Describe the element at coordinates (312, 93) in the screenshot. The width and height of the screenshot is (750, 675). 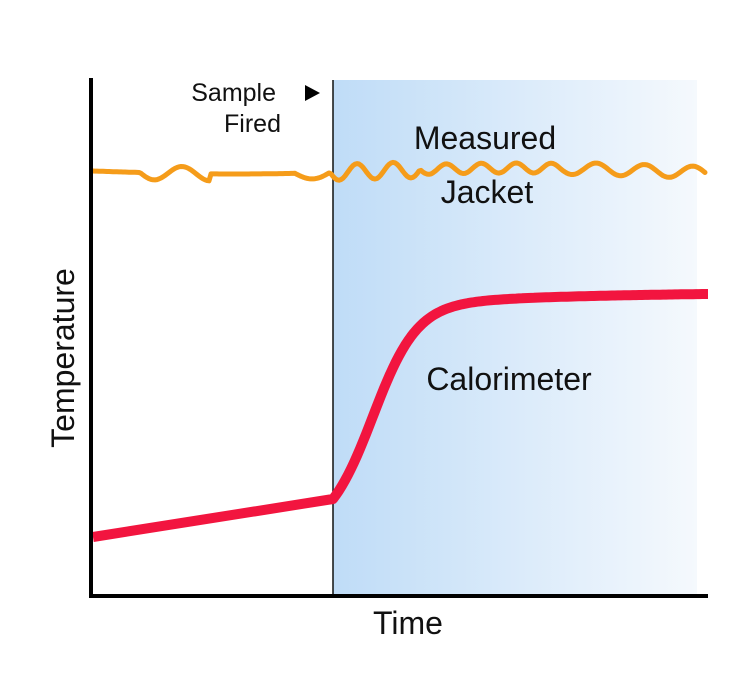
I see `sample-fired-marker` at that location.